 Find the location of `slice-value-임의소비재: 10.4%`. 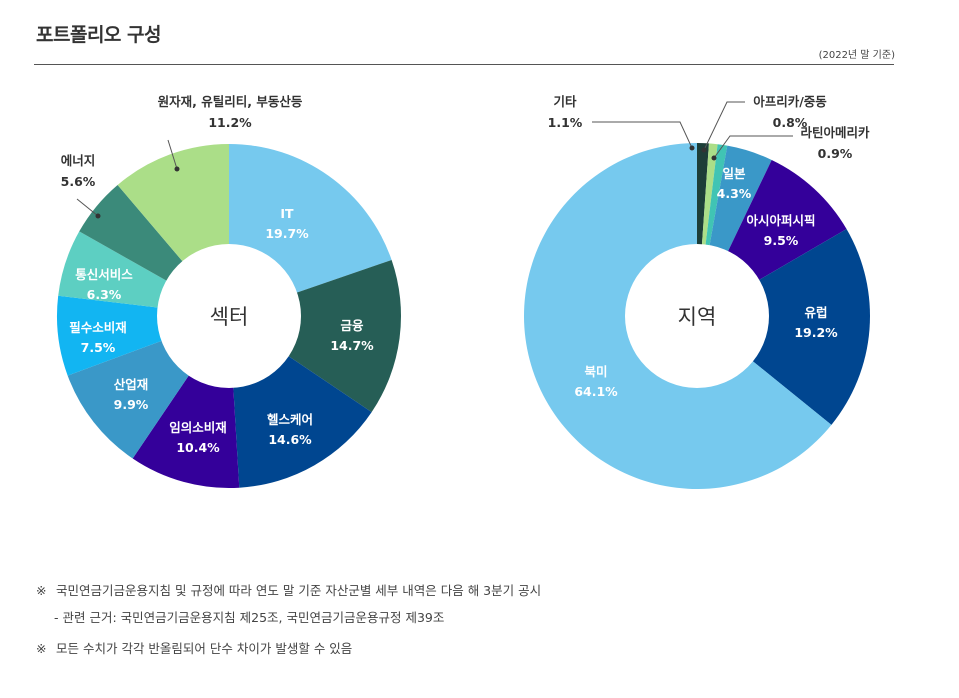

slice-value-임의소비재: 10.4% is located at coordinates (198, 447).